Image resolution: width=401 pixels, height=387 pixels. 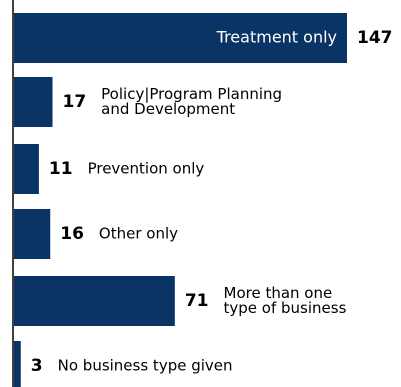 I want to click on value-label: 17, so click(x=75, y=102).